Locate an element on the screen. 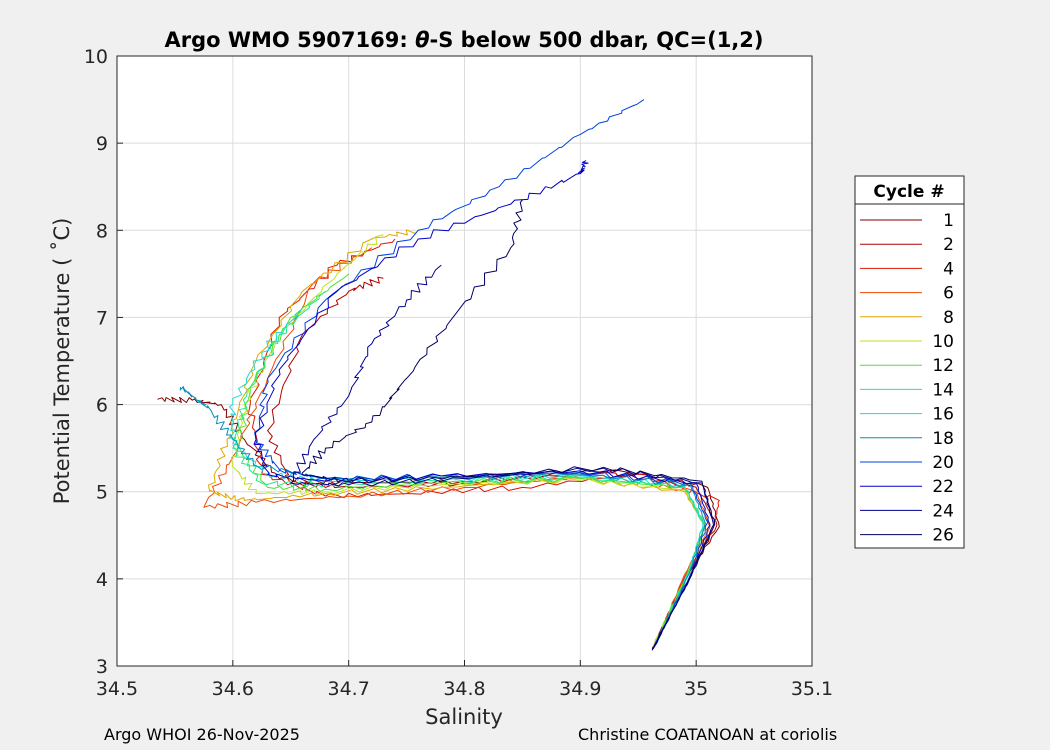 The image size is (1050, 750). legend-label-cycle-22: 22 is located at coordinates (943, 487).